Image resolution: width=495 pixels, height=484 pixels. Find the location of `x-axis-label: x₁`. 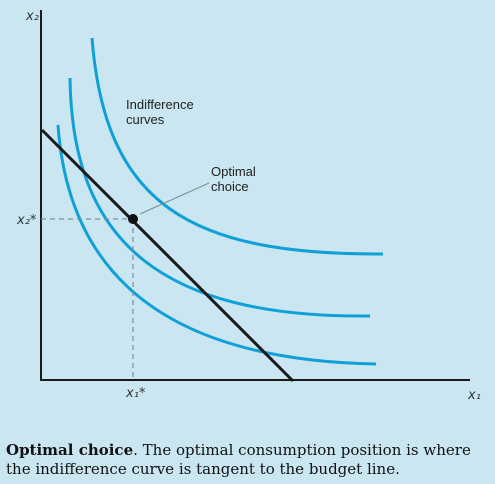

x-axis-label: x₁ is located at coordinates (474, 395).